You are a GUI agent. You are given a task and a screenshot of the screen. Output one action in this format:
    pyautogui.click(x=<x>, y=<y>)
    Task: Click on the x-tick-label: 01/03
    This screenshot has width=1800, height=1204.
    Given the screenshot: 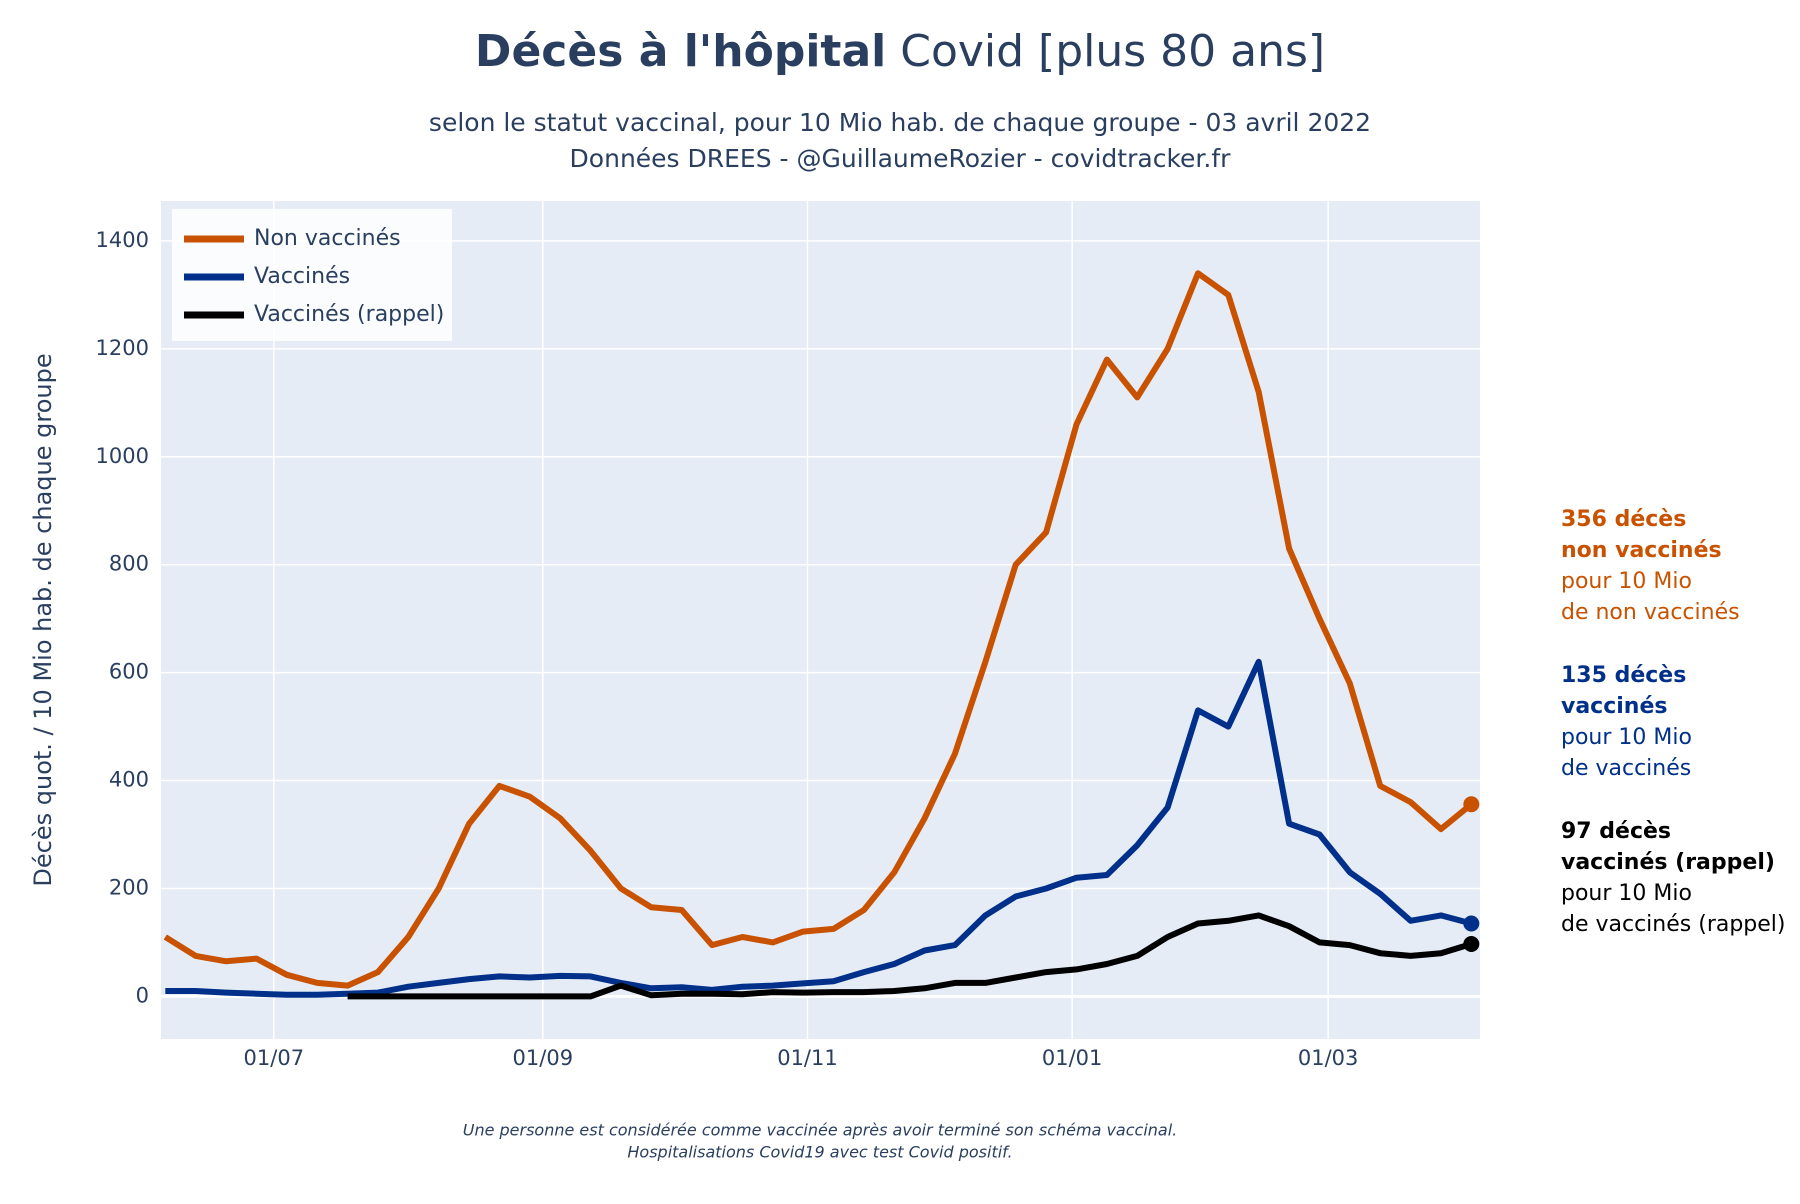 What is the action you would take?
    pyautogui.click(x=1328, y=1058)
    